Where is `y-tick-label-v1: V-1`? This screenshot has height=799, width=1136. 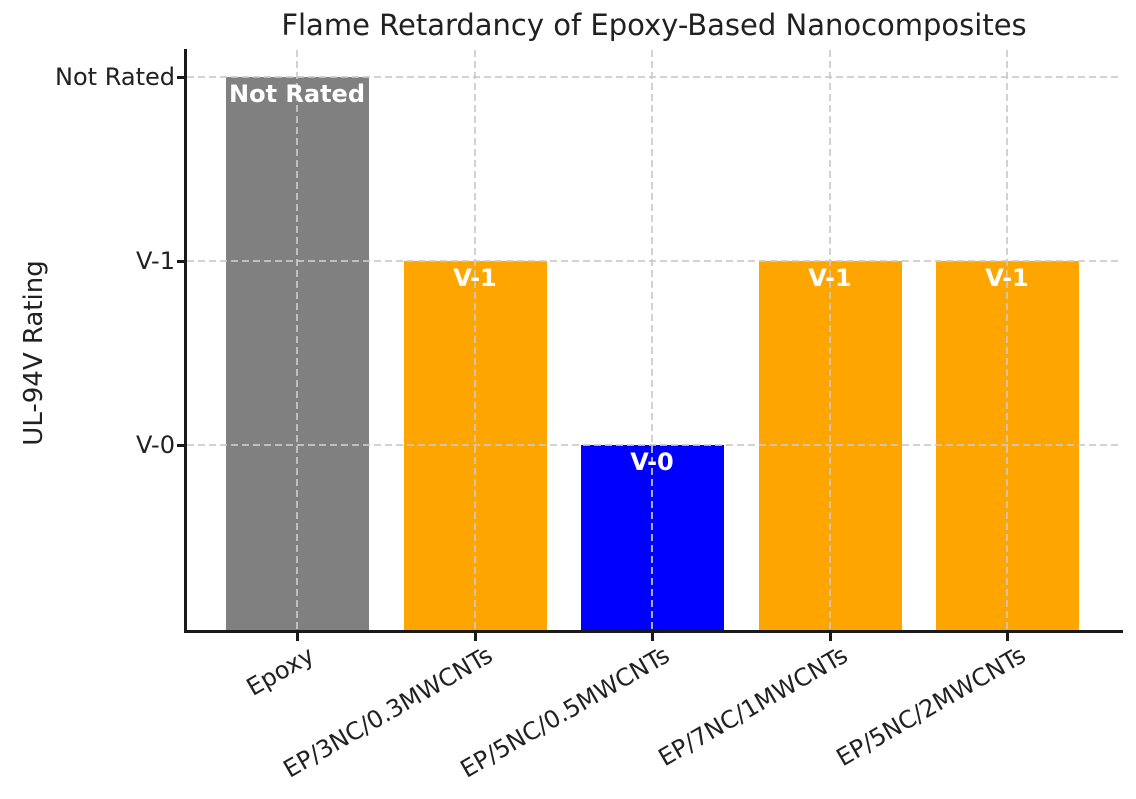
y-tick-label-v1: V-1 is located at coordinates (155, 261).